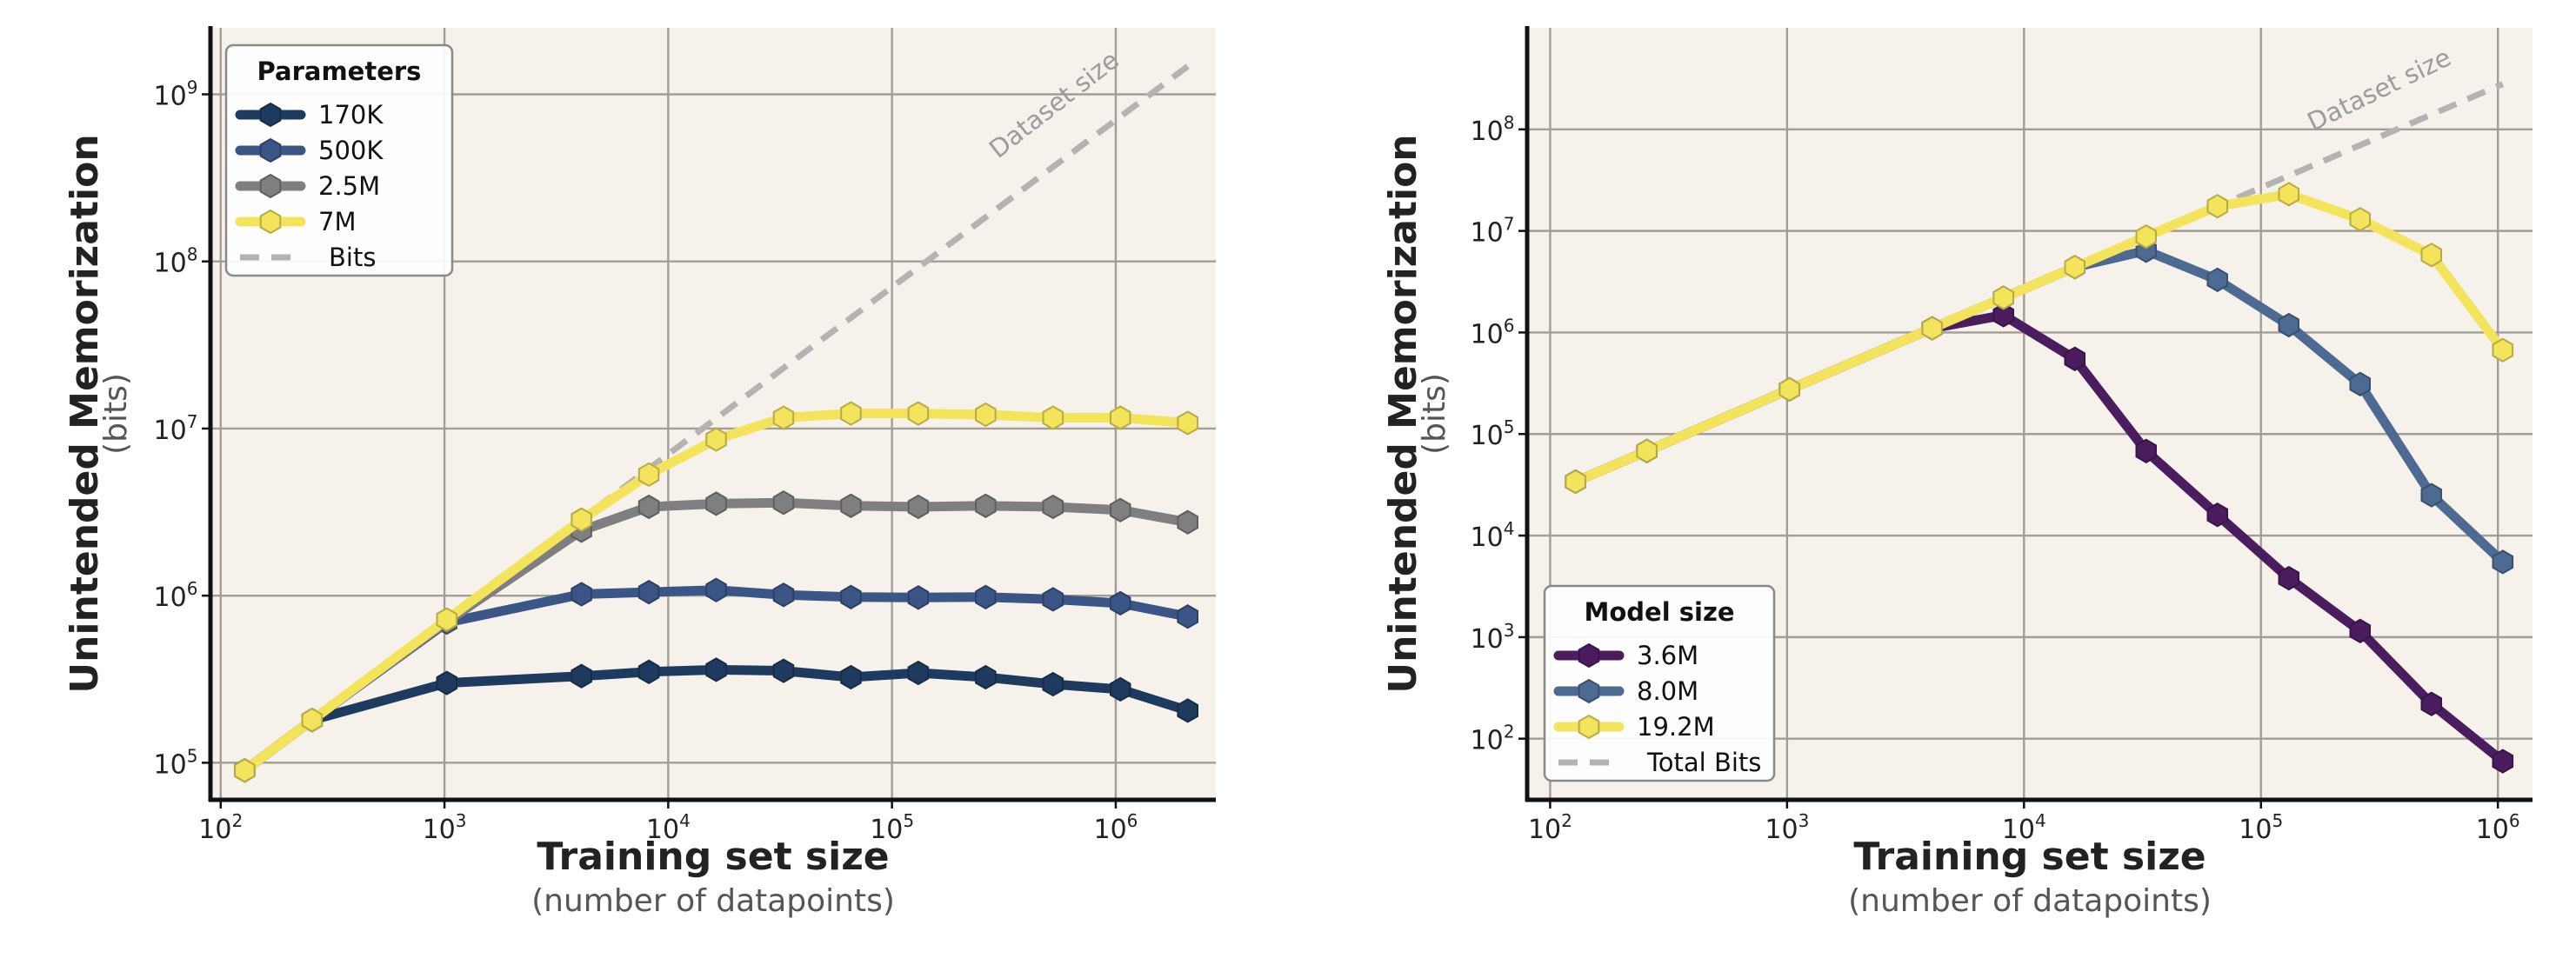  I want to click on legend-label: Bits, so click(352, 258).